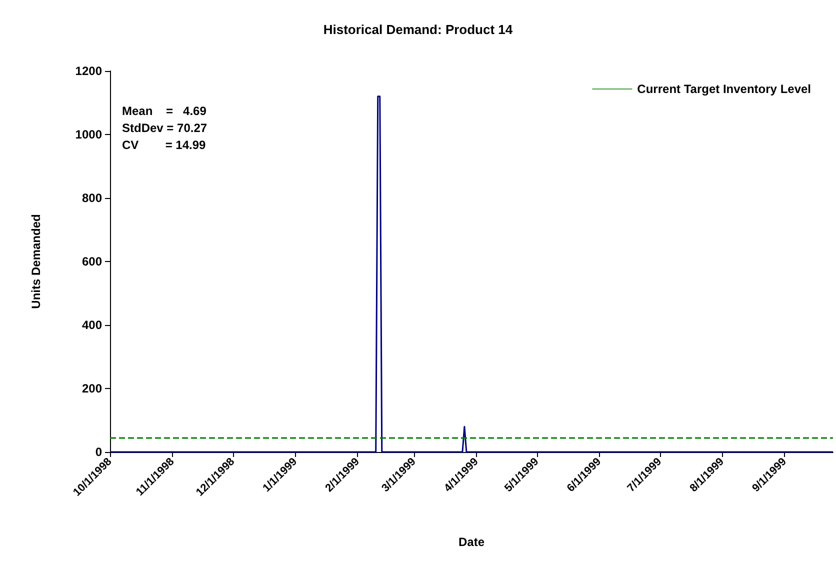 This screenshot has width=836, height=561. What do you see at coordinates (724, 89) in the screenshot?
I see `legend-label: Current Target Inventory Level` at bounding box center [724, 89].